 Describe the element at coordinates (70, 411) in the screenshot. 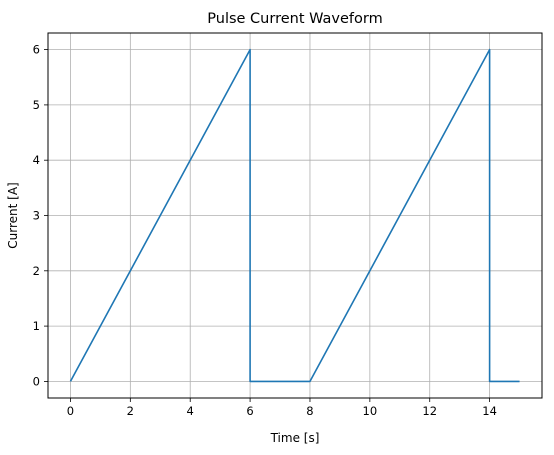

I see `x-tick-label: 0` at that location.